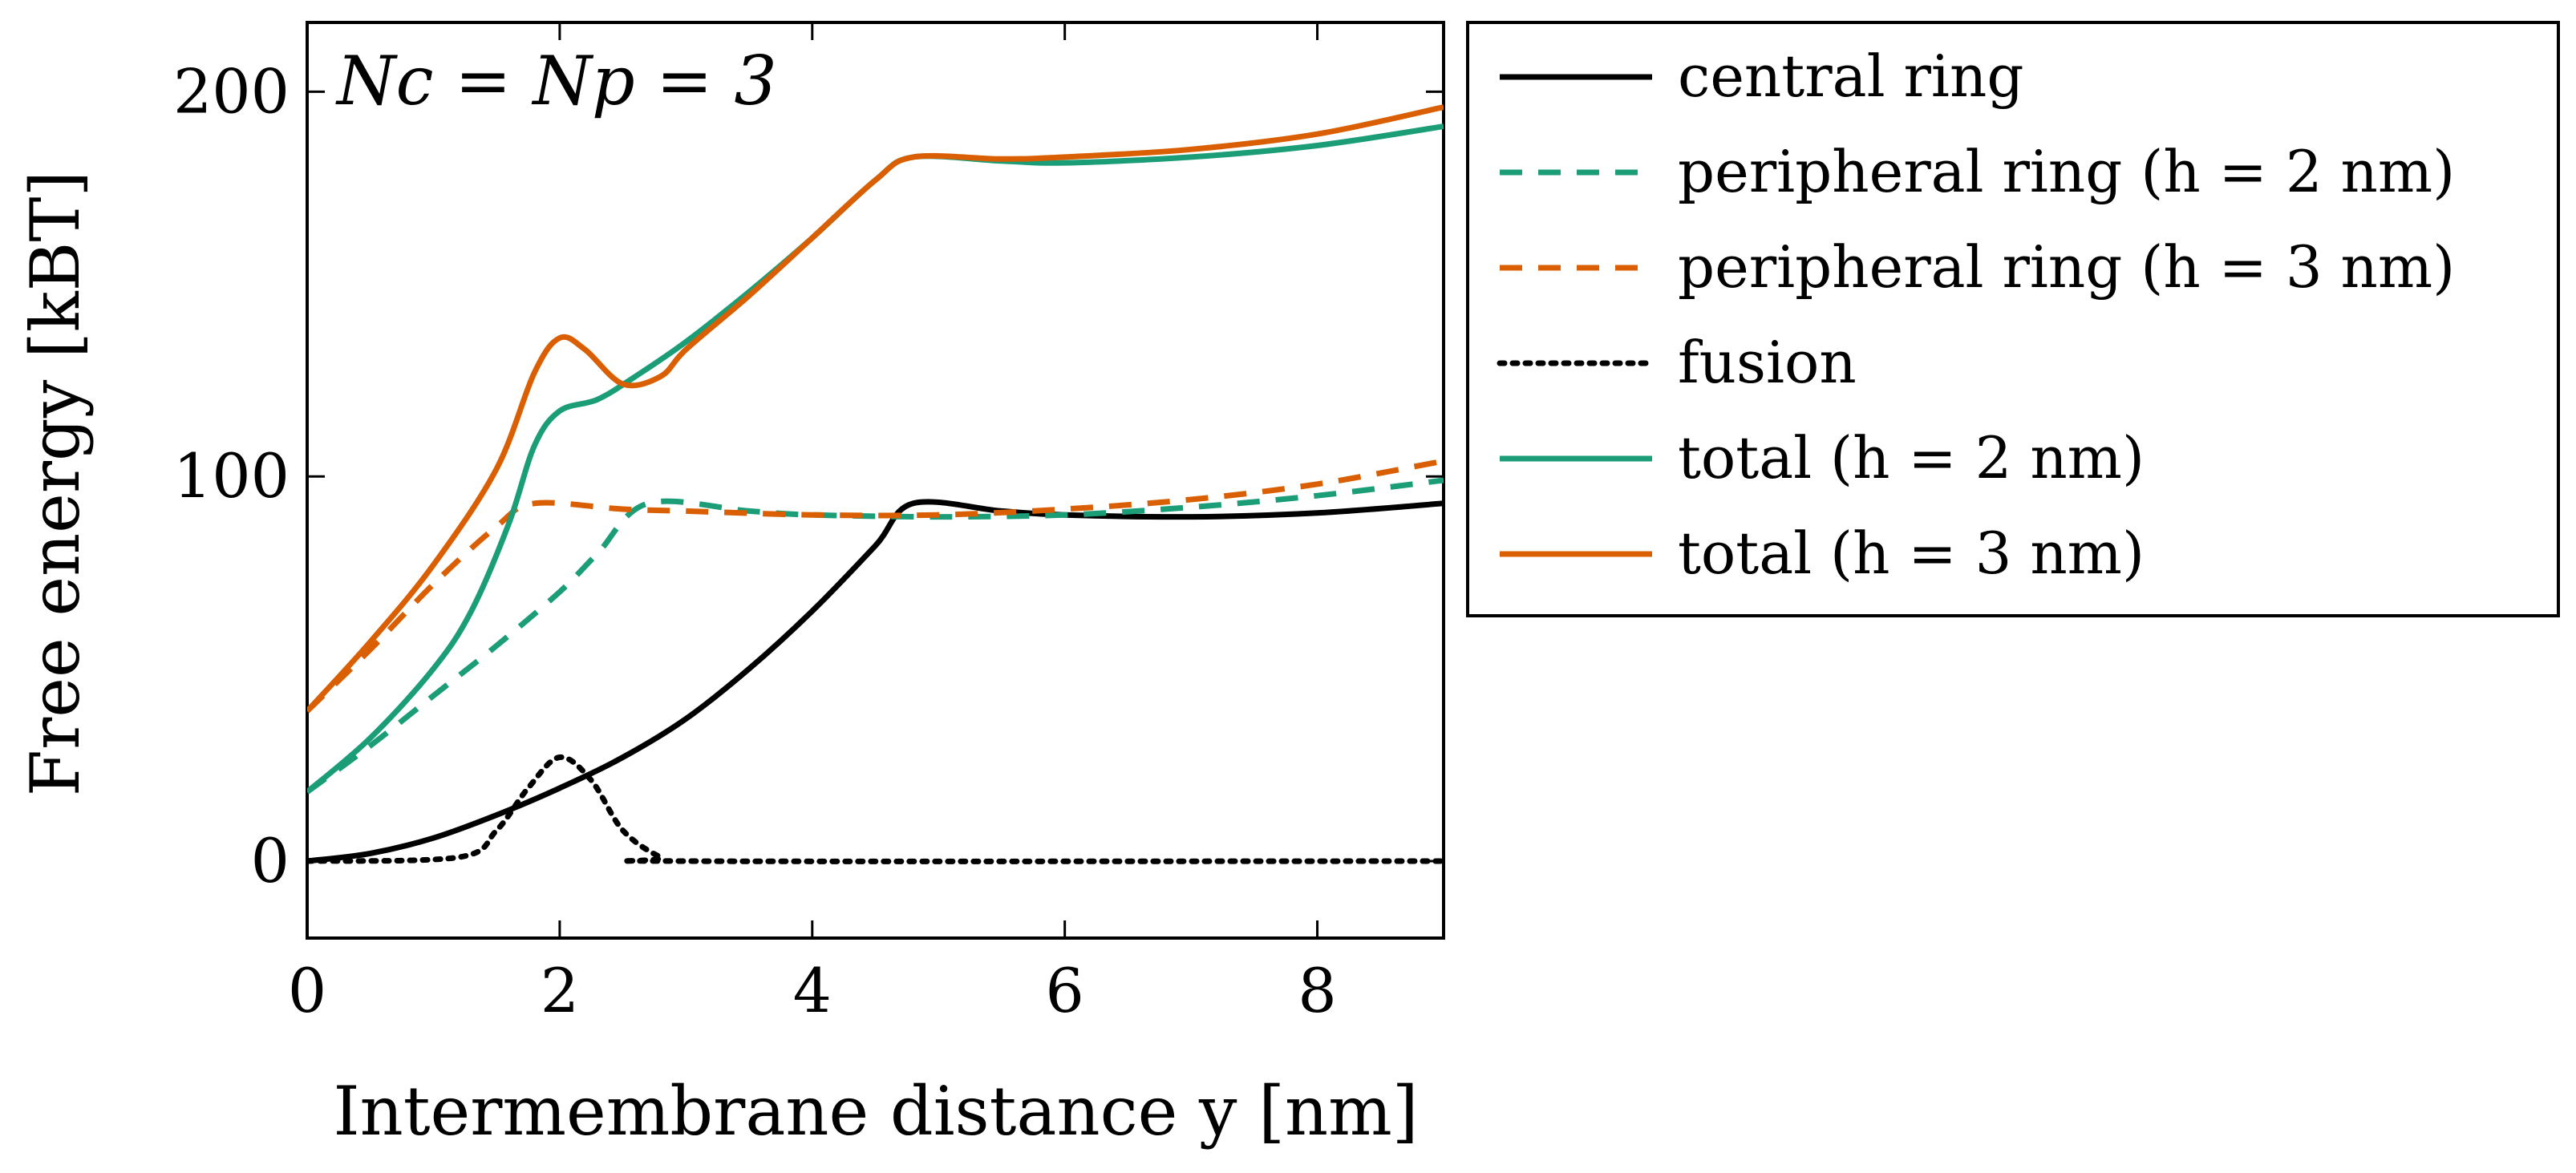 The width and height of the screenshot is (2576, 1173). Describe the element at coordinates (1677, 362) in the screenshot. I see `legend-entry: fusion` at that location.